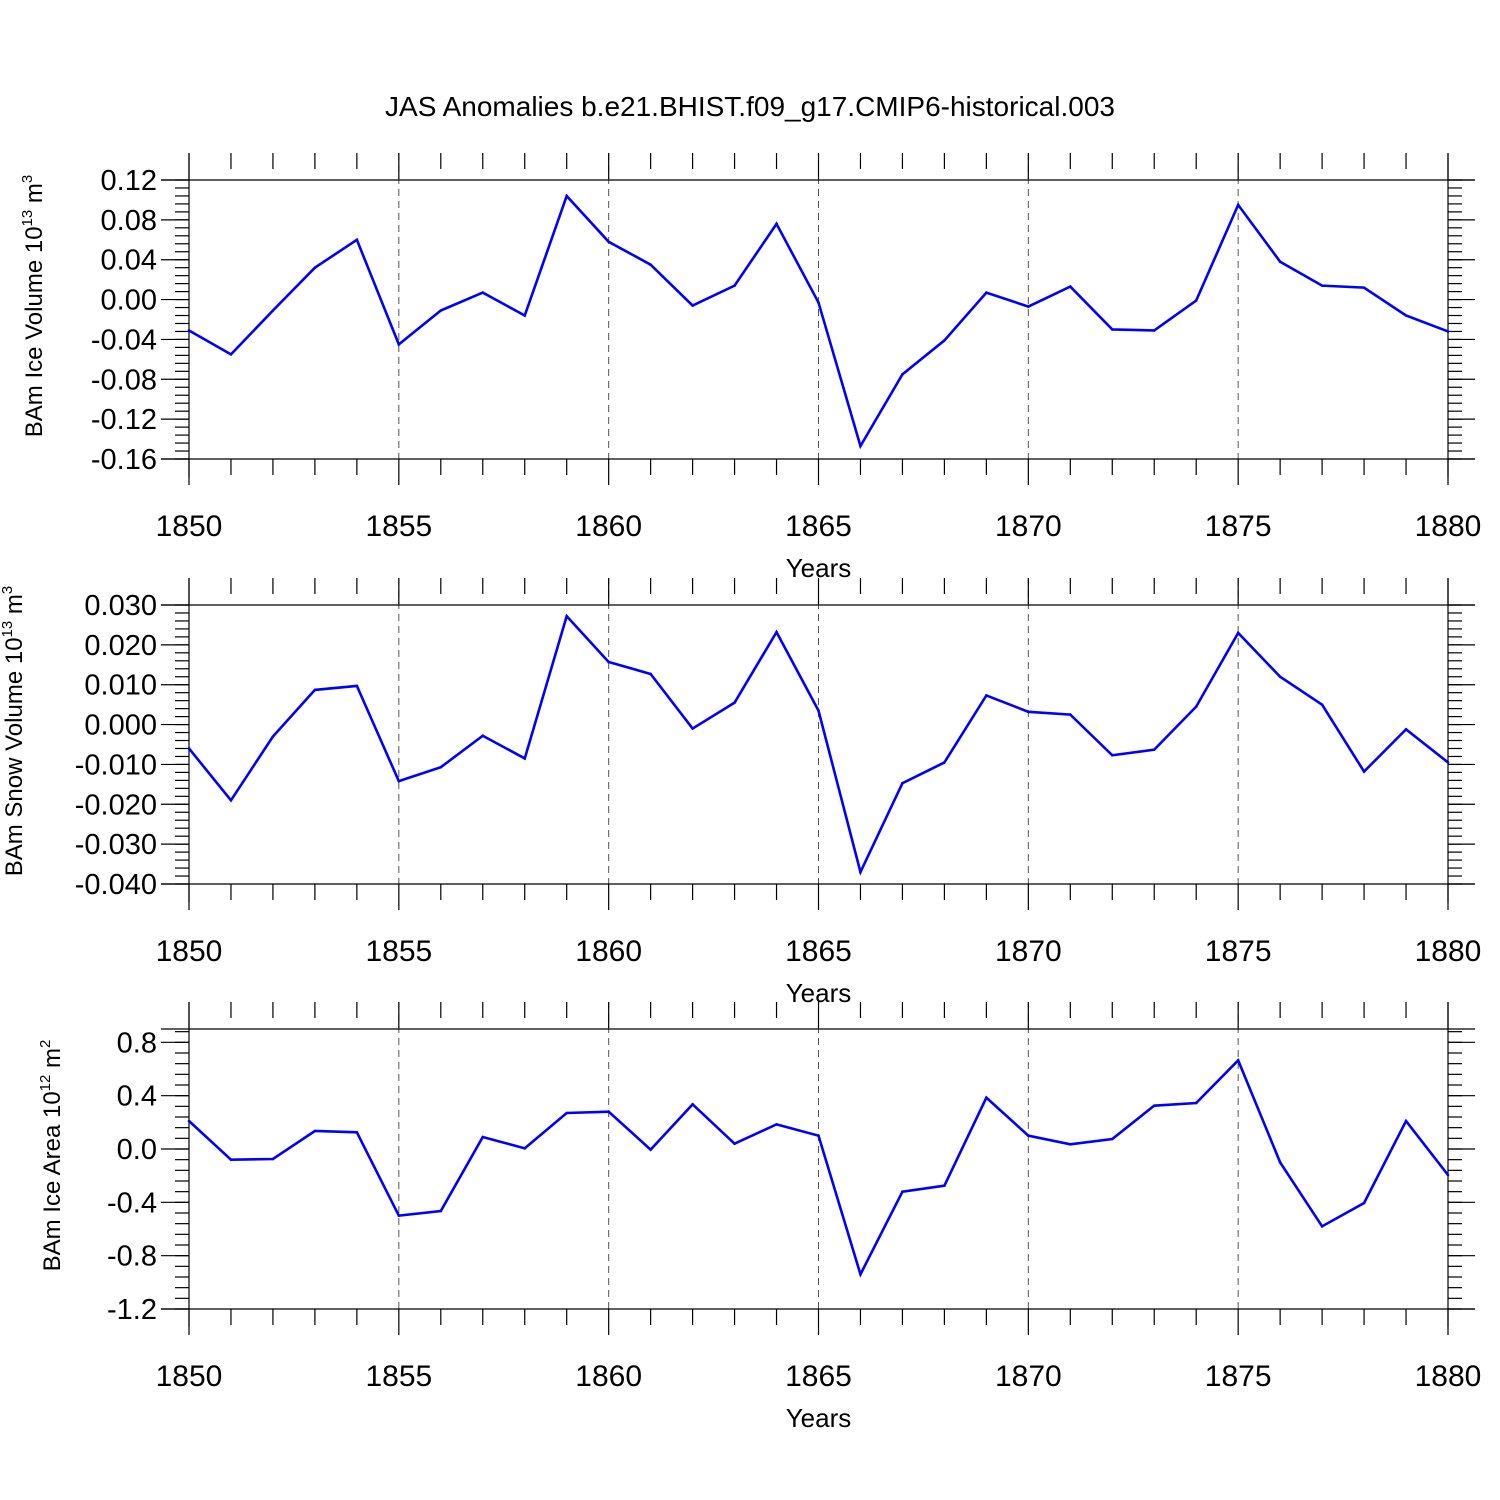 This screenshot has width=1500, height=1500. I want to click on x-tick-label: 1870, so click(1028, 526).